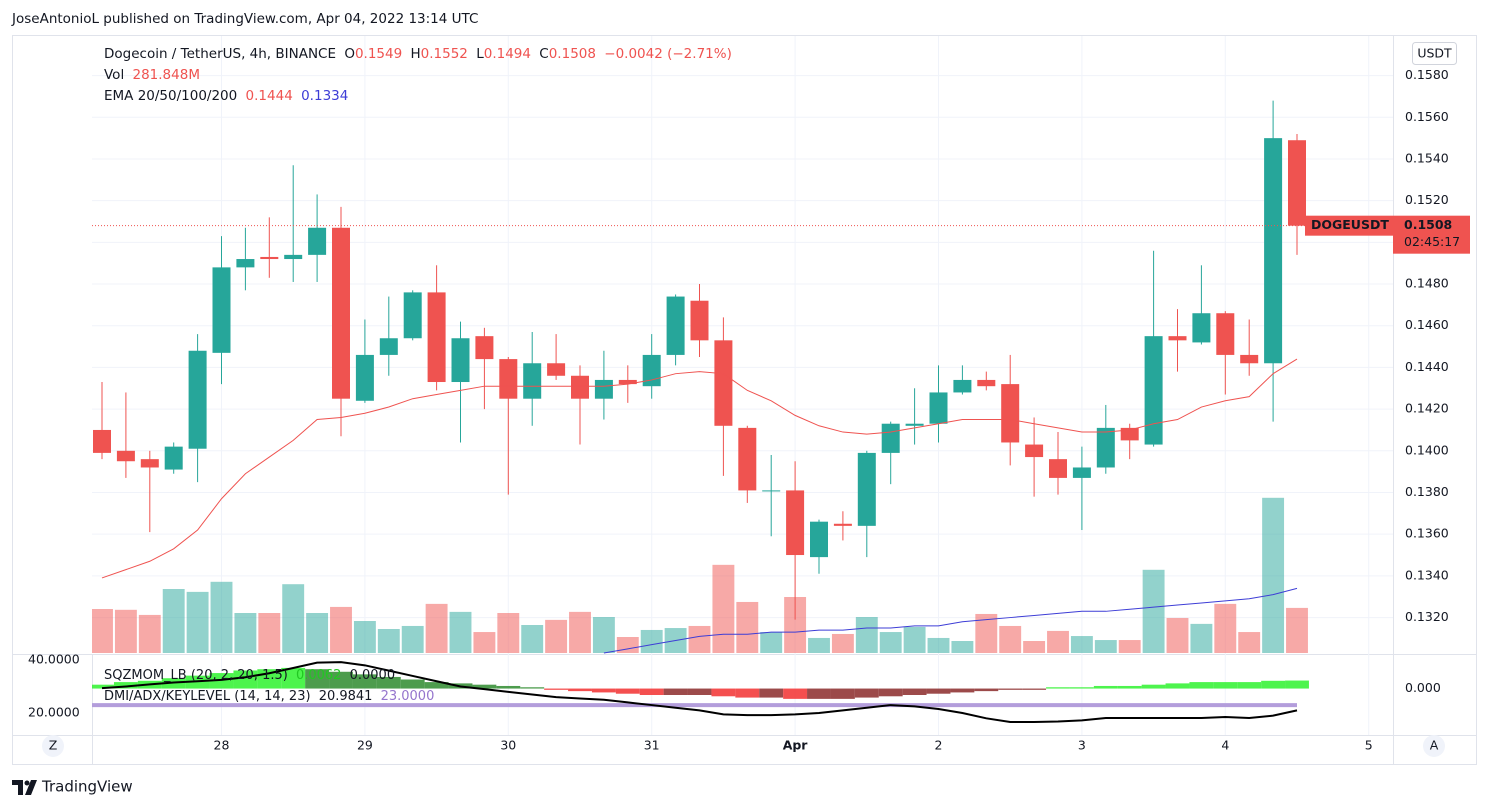 The width and height of the screenshot is (1489, 808). Describe the element at coordinates (1427, 199) in the screenshot. I see `y-tick-label: 0.1520` at that location.